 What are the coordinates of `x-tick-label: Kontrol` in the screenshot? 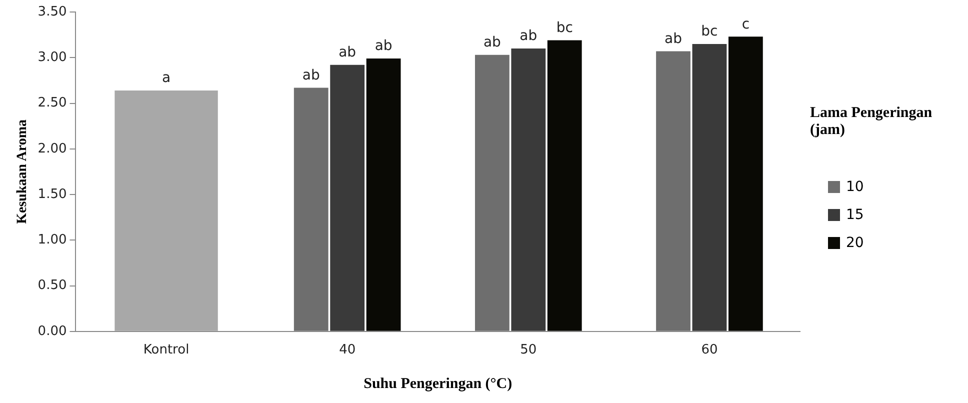 It's located at (166, 350).